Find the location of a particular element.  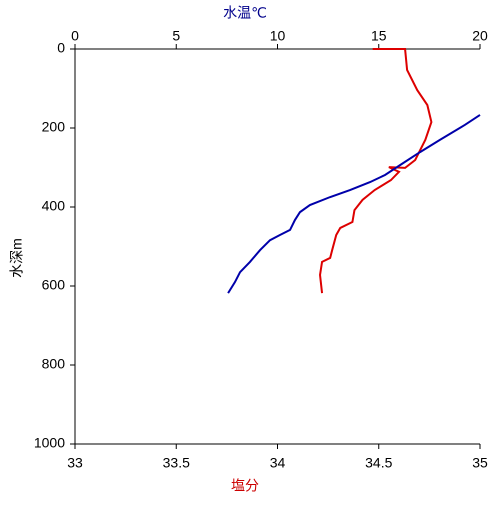

x2-tick-label: 15 is located at coordinates (379, 36).